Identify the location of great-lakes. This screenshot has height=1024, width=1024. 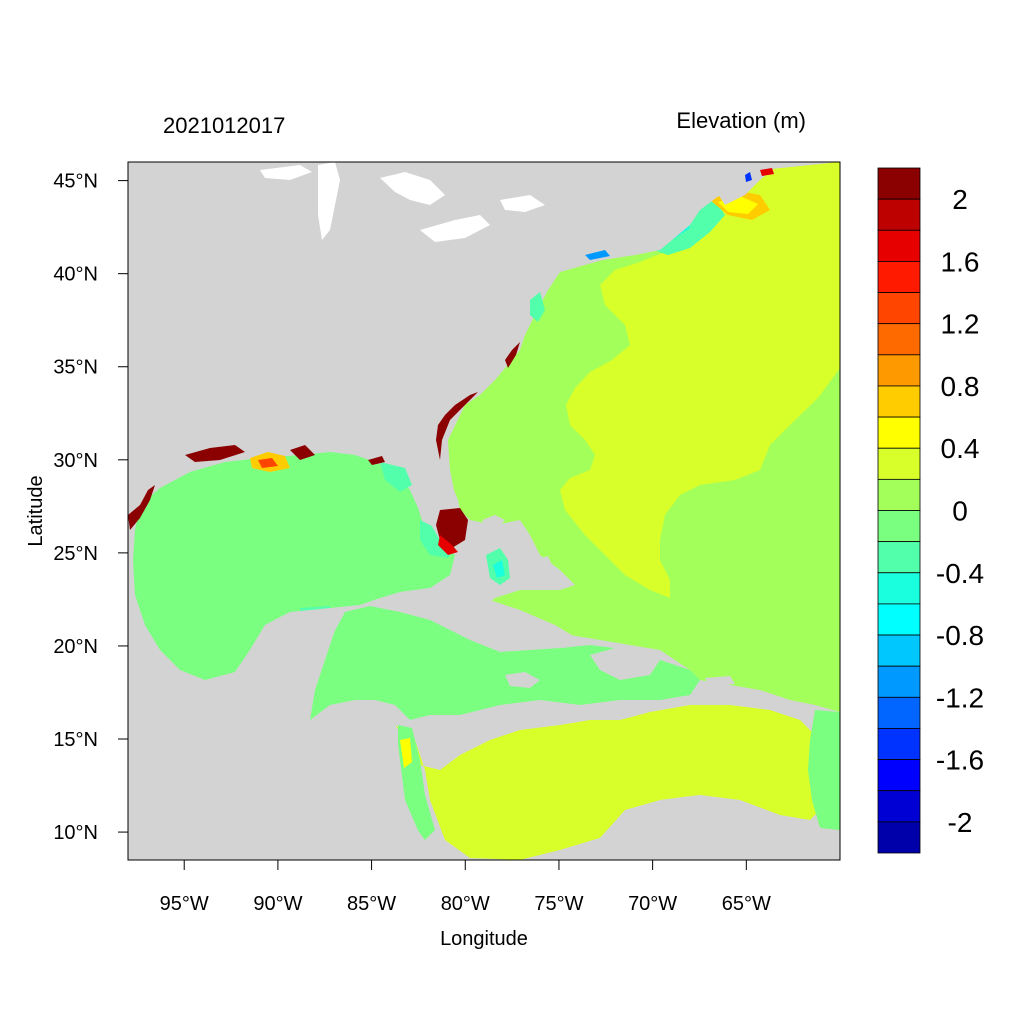
(402, 202).